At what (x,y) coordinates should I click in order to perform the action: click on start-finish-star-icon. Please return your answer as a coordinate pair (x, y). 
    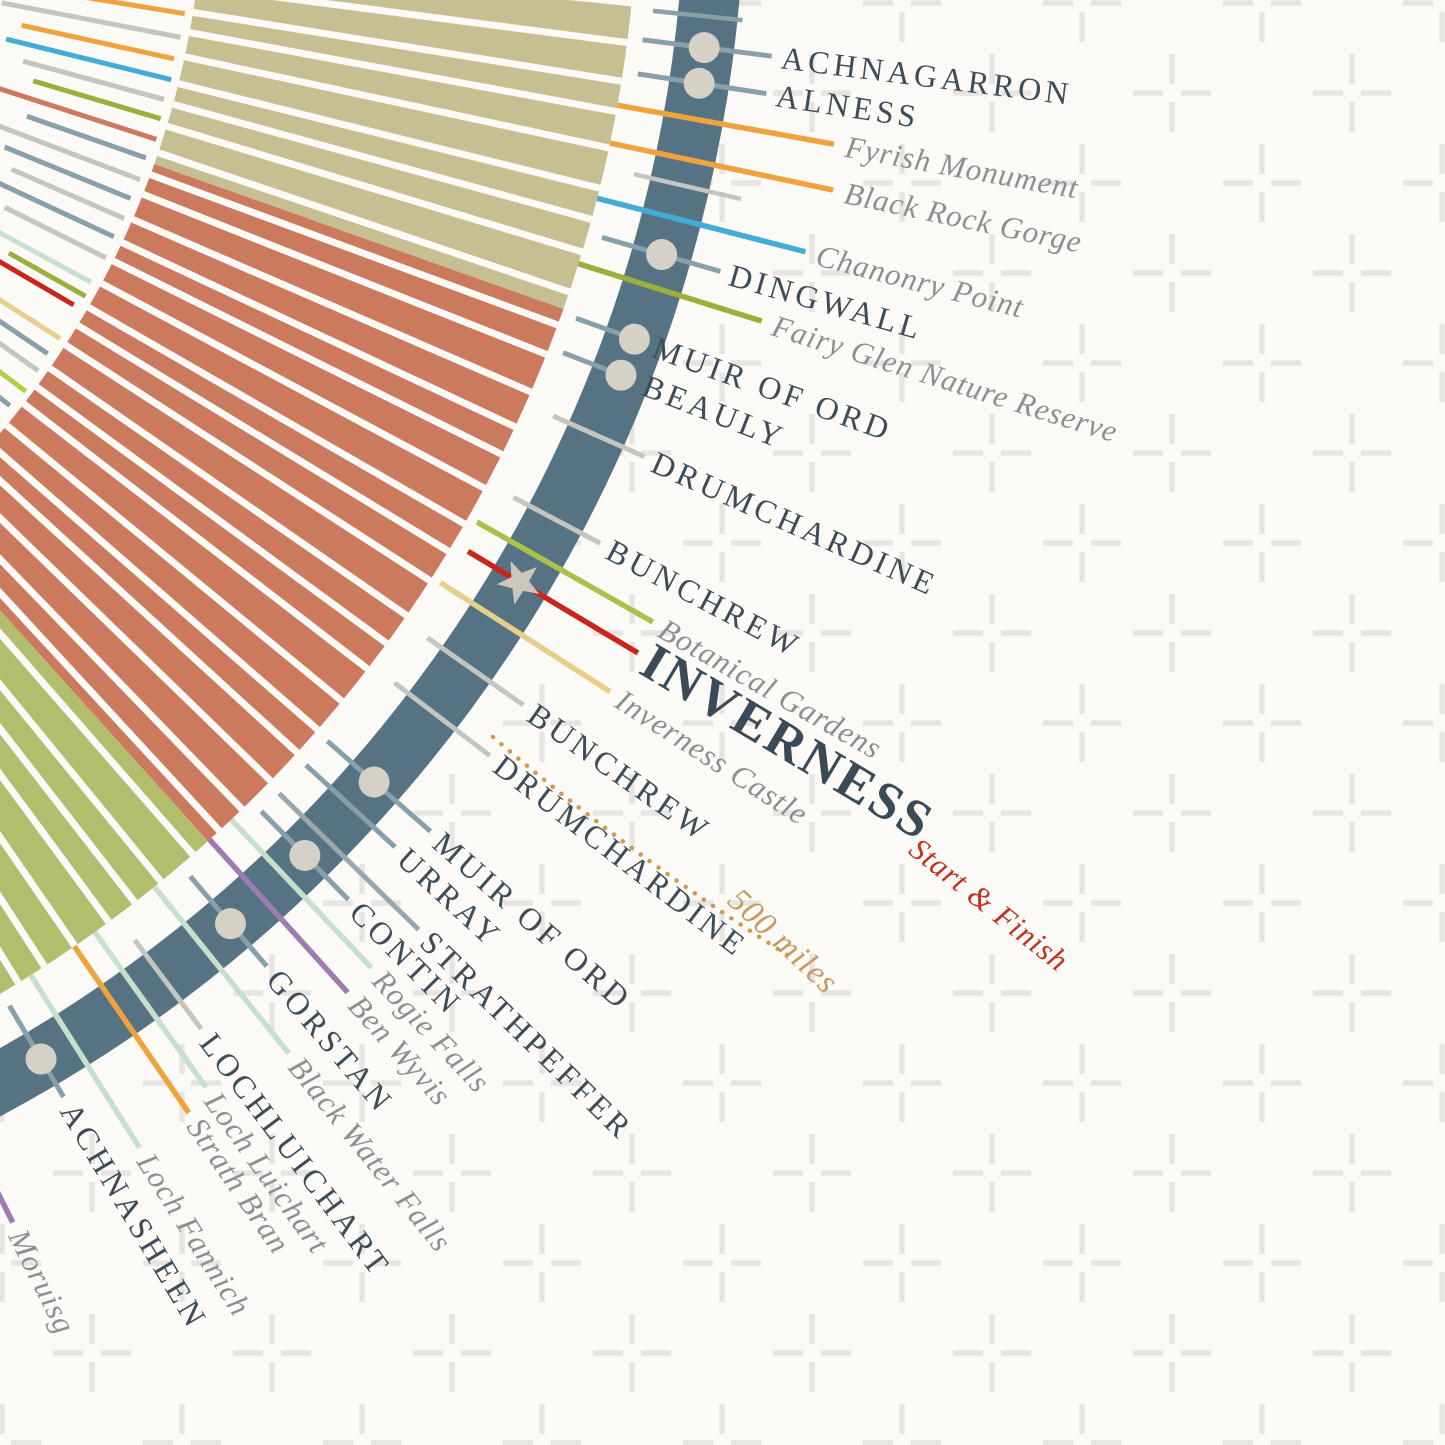
    Looking at the image, I should click on (518, 582).